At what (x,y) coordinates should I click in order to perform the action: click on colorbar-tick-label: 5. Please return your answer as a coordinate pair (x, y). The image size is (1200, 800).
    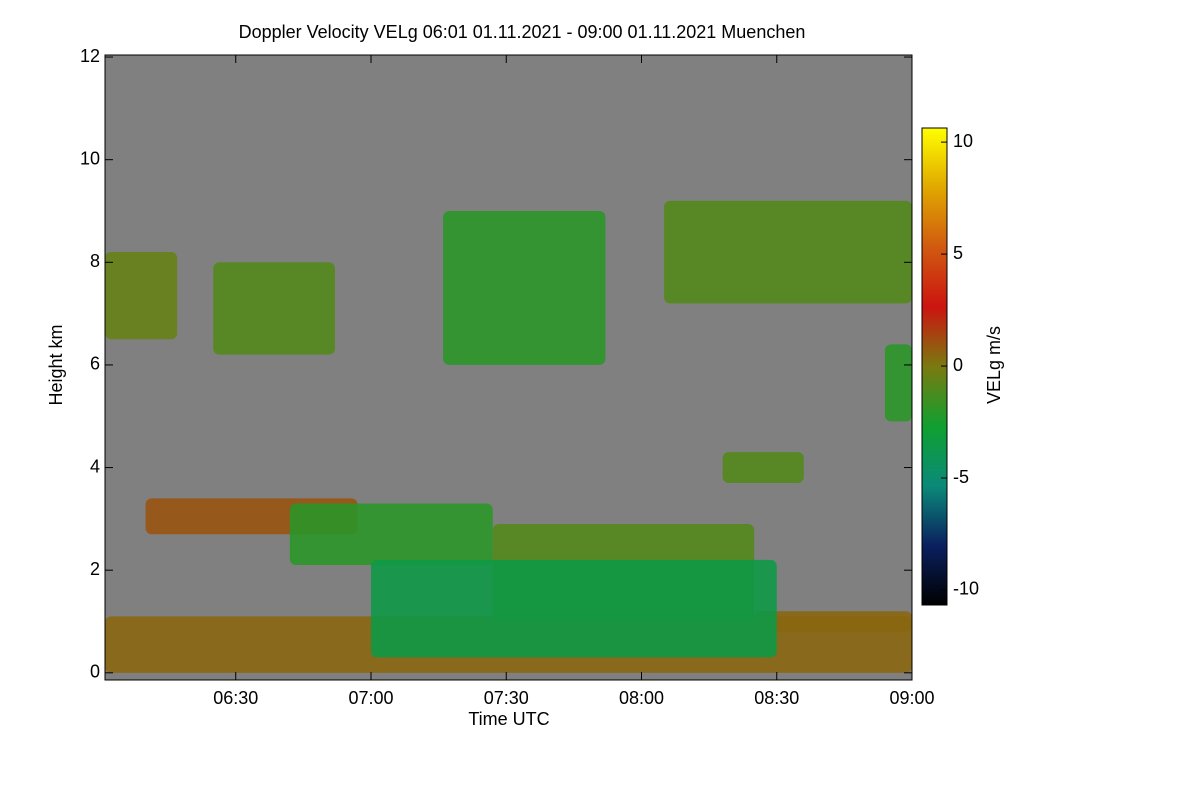
    Looking at the image, I should click on (958, 253).